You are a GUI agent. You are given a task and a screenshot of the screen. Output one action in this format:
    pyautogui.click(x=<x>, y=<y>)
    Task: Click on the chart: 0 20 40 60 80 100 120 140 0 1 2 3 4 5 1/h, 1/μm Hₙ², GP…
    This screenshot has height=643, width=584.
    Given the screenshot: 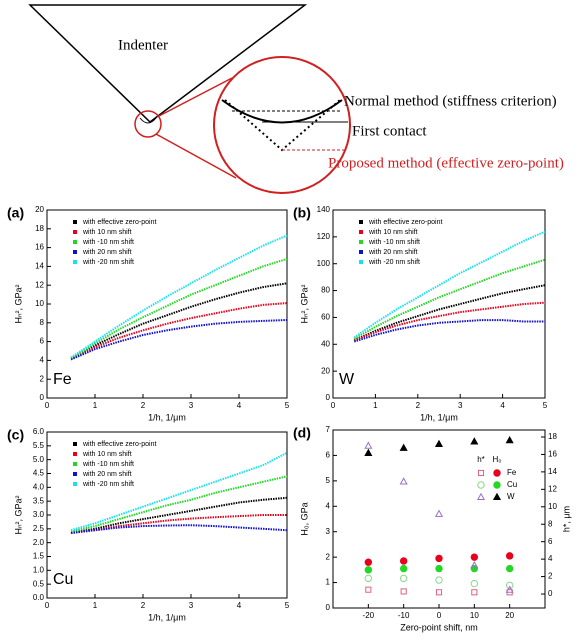 What is the action you would take?
    pyautogui.click(x=420, y=314)
    